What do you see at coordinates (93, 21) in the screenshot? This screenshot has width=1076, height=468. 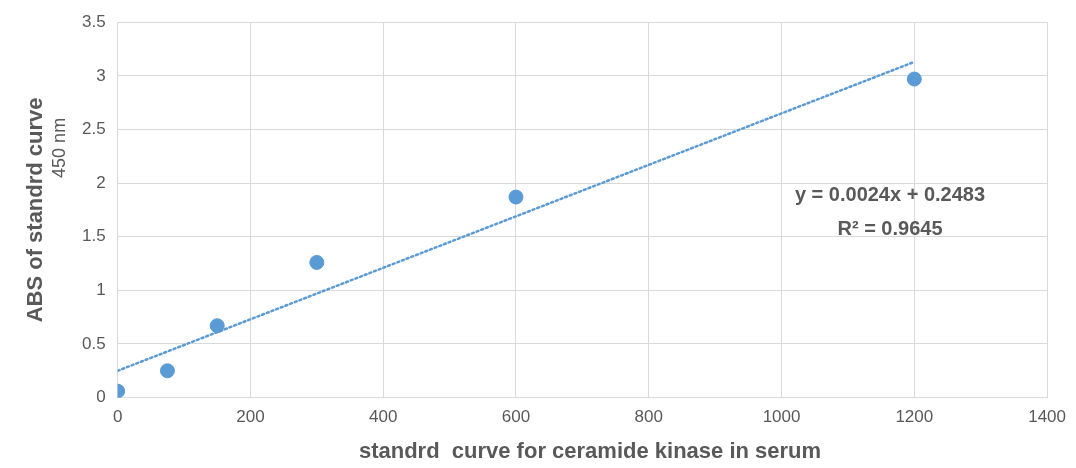 I see `y-tick-label: 3.5` at bounding box center [93, 21].